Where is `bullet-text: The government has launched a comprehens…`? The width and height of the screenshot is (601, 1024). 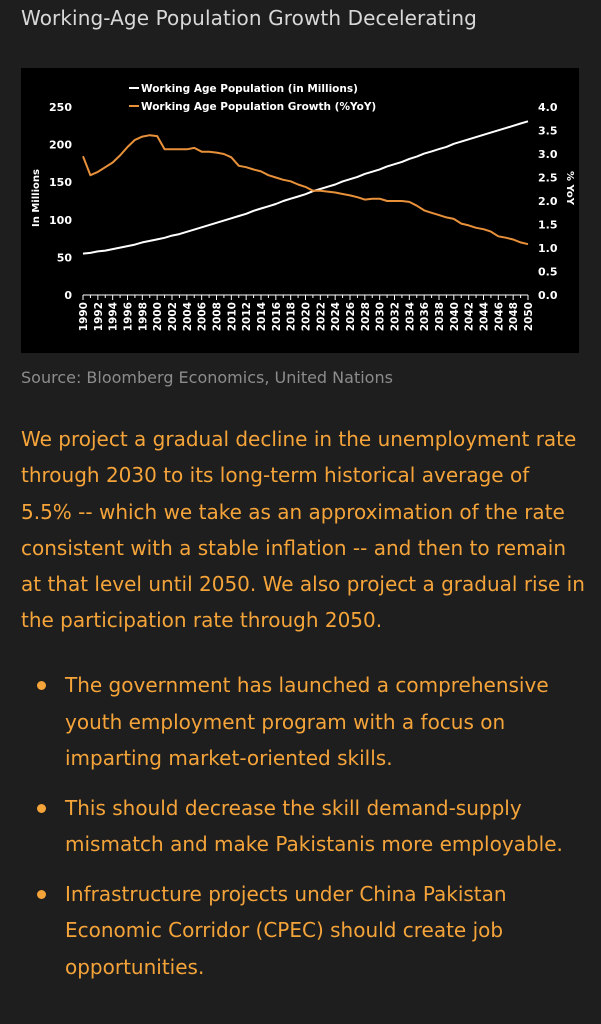
bullet-text: The government has launched a comprehens… is located at coordinates (307, 721).